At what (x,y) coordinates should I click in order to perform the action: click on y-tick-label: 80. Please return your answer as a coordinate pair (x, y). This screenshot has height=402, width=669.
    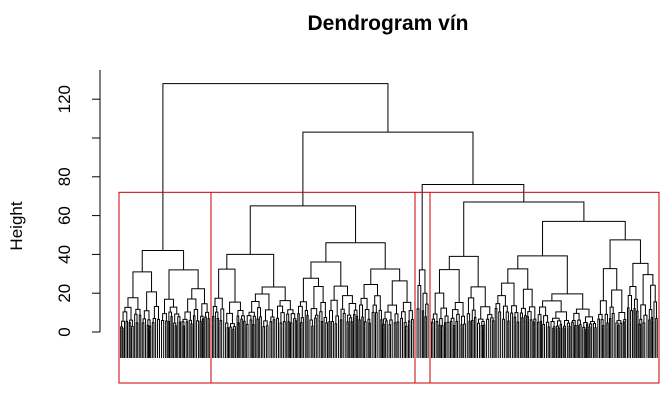
    Looking at the image, I should click on (64, 176).